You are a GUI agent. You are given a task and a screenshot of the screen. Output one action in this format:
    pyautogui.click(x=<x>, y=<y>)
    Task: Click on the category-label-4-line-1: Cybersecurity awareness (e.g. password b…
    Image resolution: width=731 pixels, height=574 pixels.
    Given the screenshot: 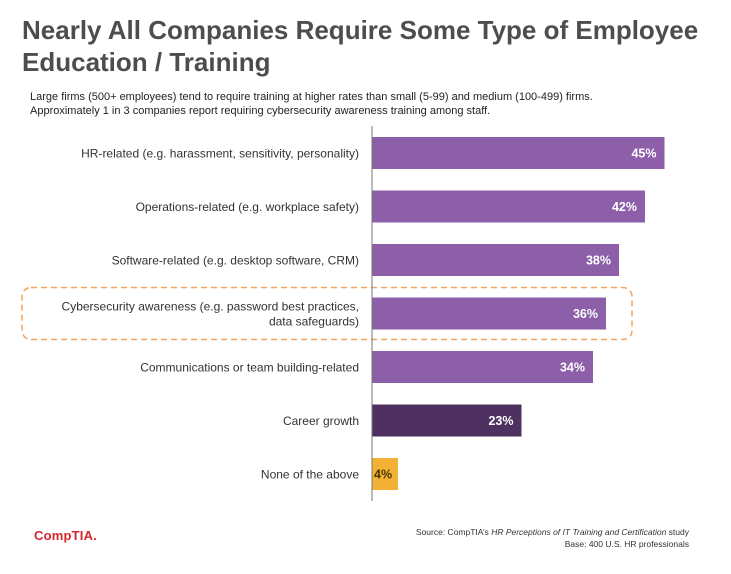 What is the action you would take?
    pyautogui.click(x=210, y=307)
    